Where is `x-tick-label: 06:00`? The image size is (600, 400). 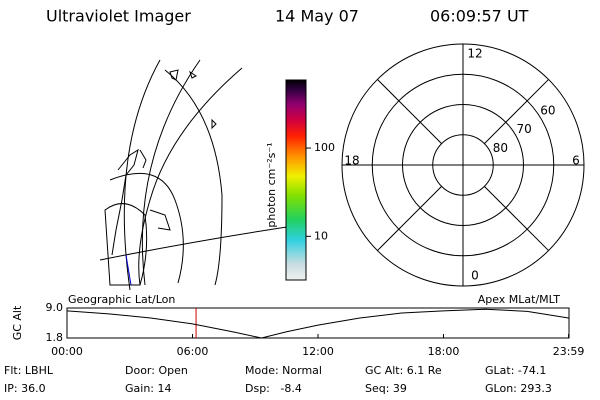
x-tick-label: 06:00 is located at coordinates (193, 351).